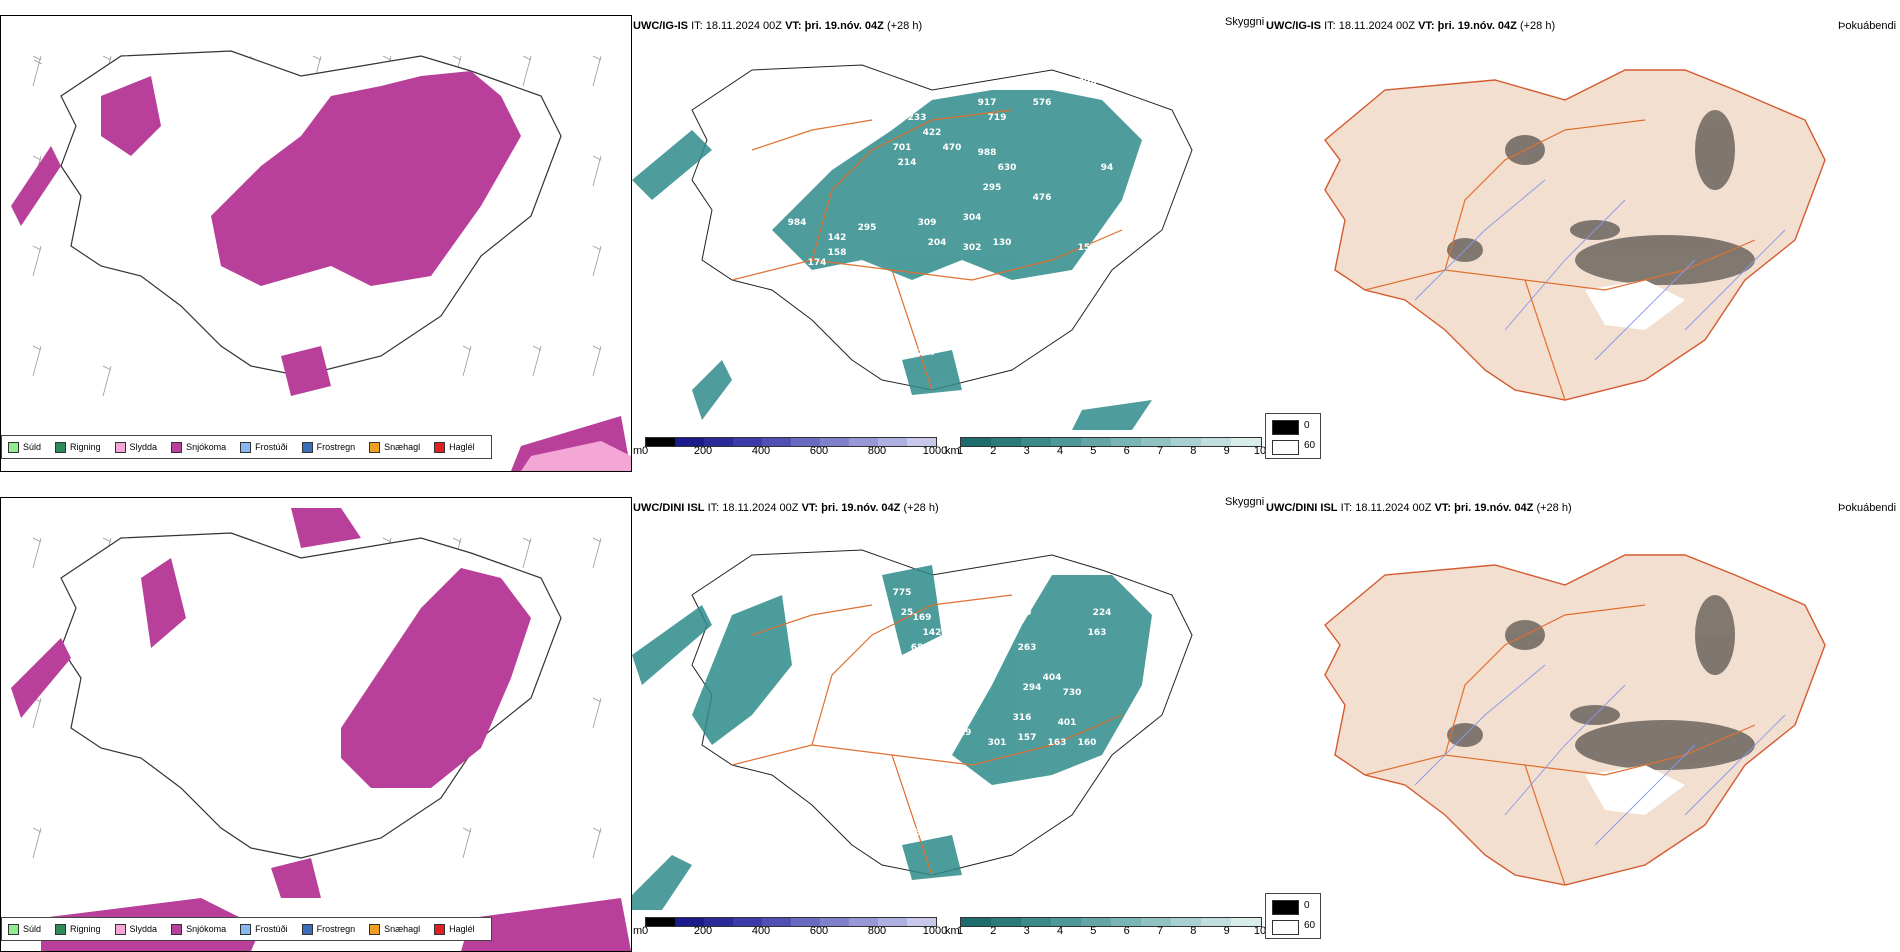  What do you see at coordinates (321, 260) in the screenshot?
I see `precip-map-svg` at bounding box center [321, 260].